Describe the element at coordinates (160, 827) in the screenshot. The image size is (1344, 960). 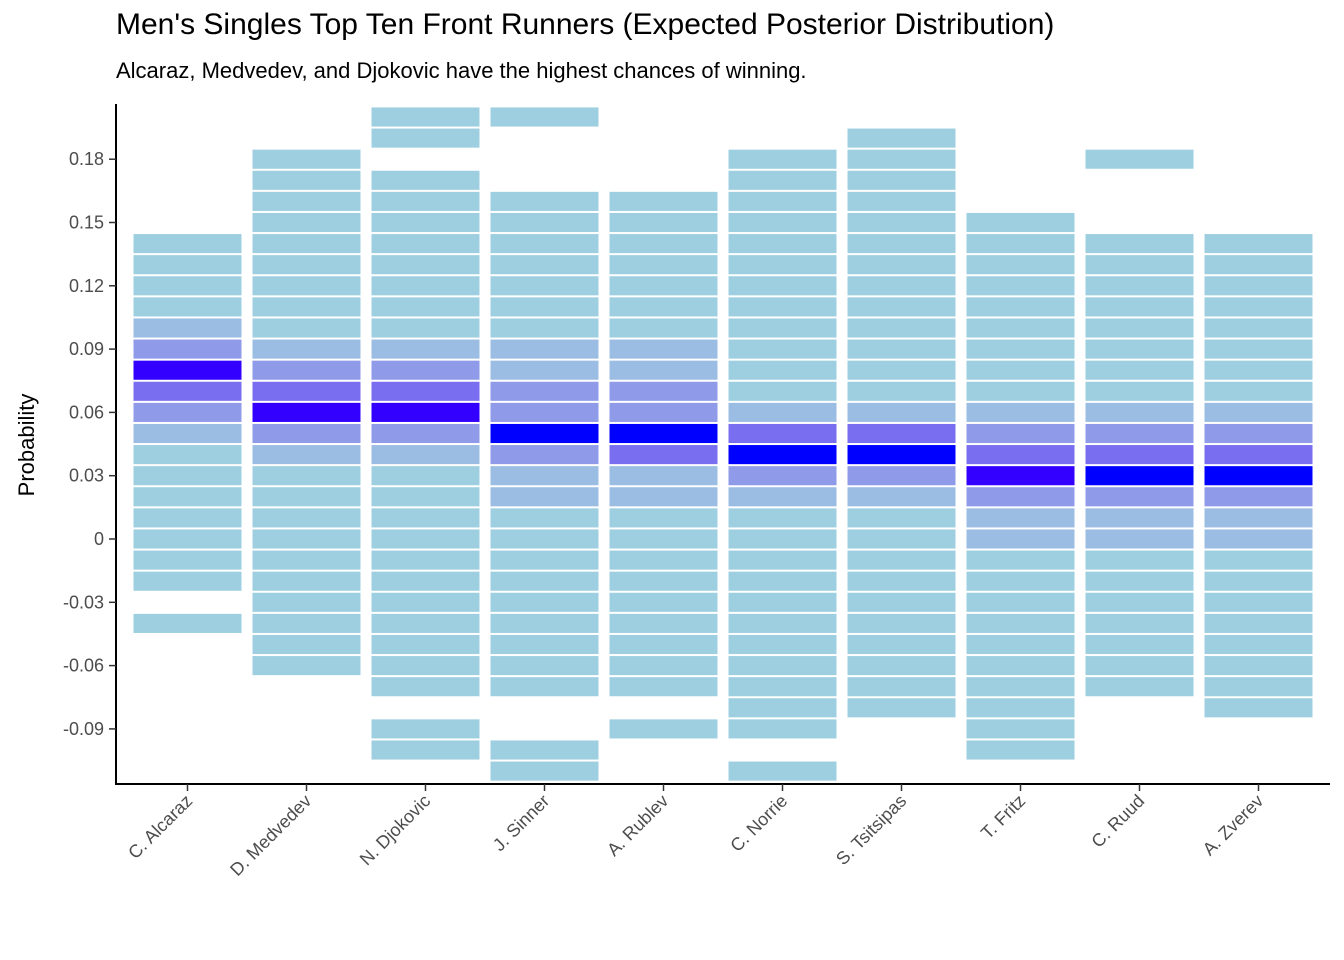
I see `x-tick-label: C. Alcaraz` at that location.